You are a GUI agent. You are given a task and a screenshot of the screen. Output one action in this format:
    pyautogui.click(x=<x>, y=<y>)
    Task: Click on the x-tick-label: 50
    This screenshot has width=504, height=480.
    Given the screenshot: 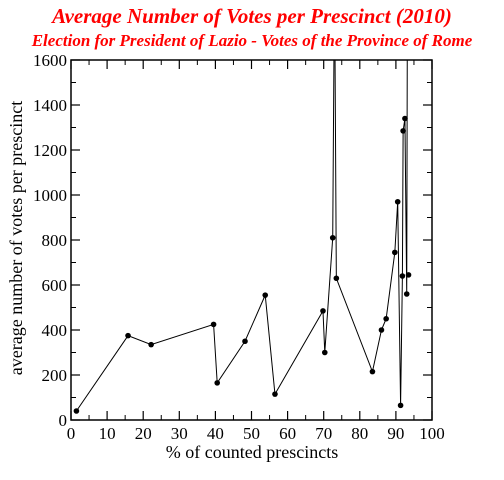 What is the action you would take?
    pyautogui.click(x=251, y=433)
    